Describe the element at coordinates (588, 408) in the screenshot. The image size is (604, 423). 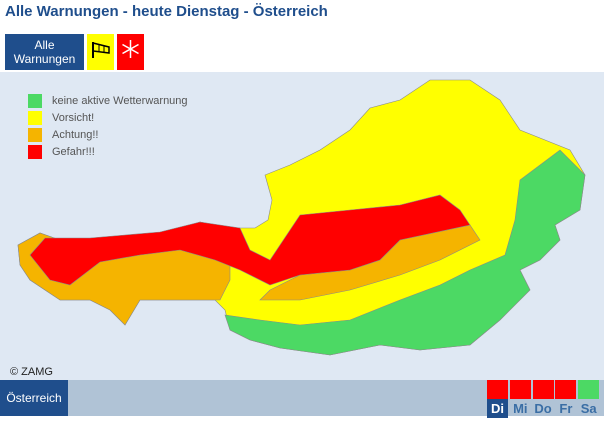
I see `day-tab: Sa` at that location.